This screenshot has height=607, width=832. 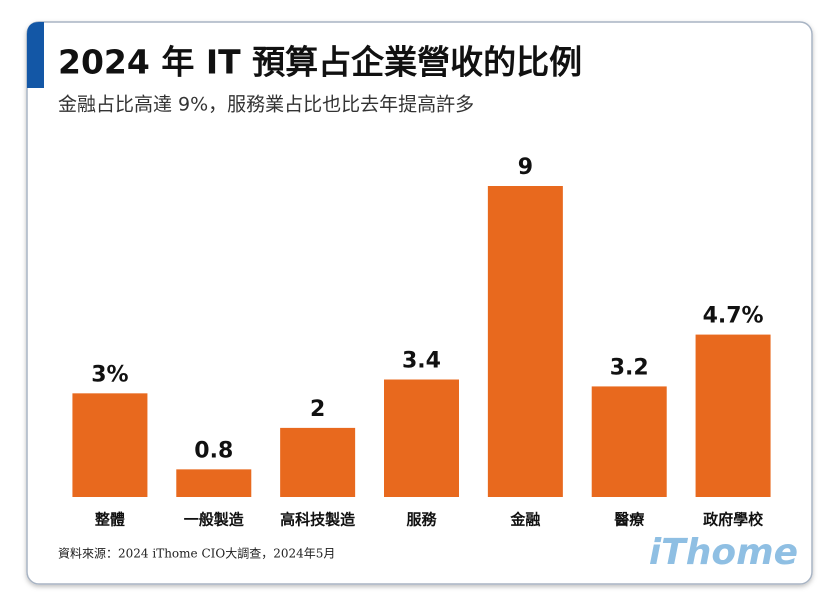 What do you see at coordinates (110, 520) in the screenshot?
I see `x-tick-label: 整體` at bounding box center [110, 520].